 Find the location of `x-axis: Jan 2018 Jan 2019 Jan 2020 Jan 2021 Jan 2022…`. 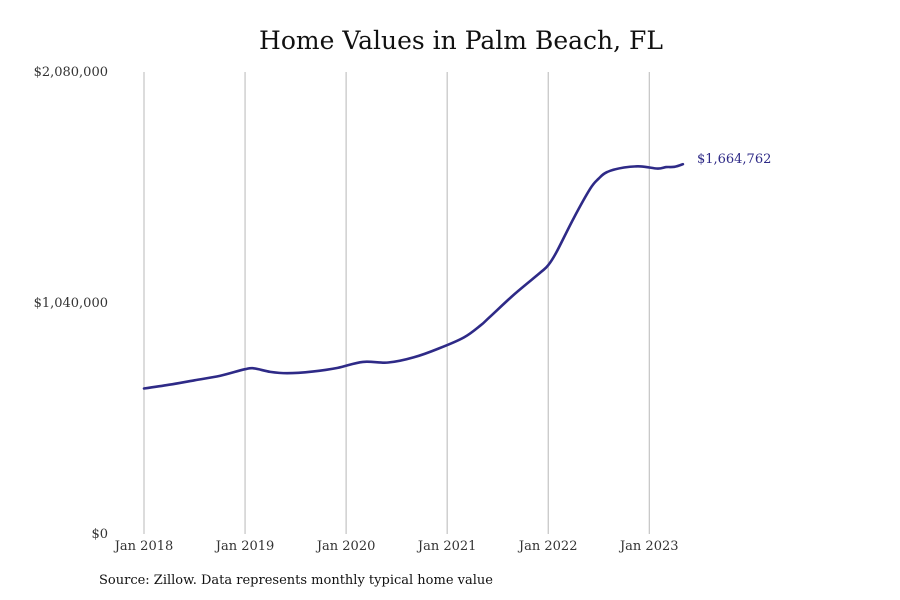

x-axis: Jan 2018 Jan 2019 Jan 2020 Jan 2021 Jan 2022… is located at coordinates (396, 546).